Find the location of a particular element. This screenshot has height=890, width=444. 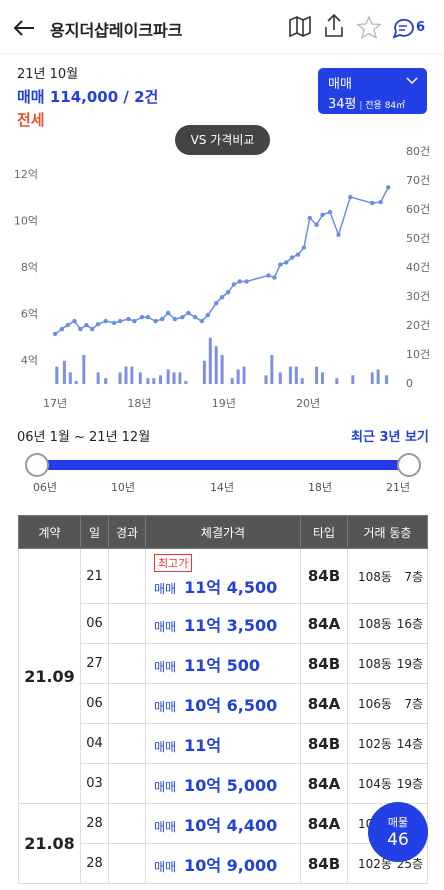

day: 21 is located at coordinates (94, 576).